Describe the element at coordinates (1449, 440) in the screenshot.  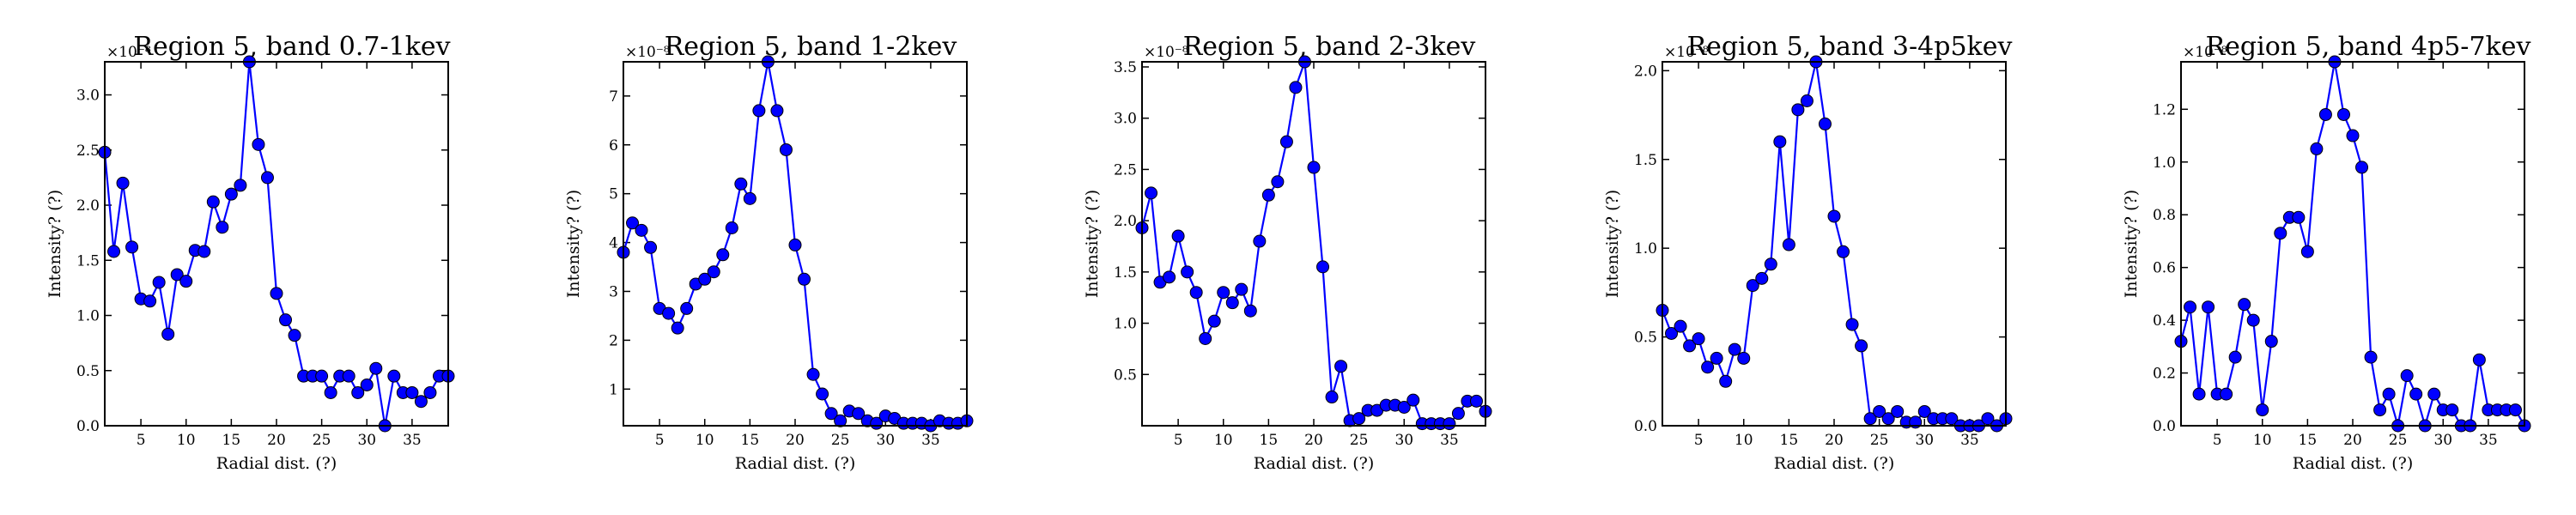
I see `x-tick-label: 35` at that location.